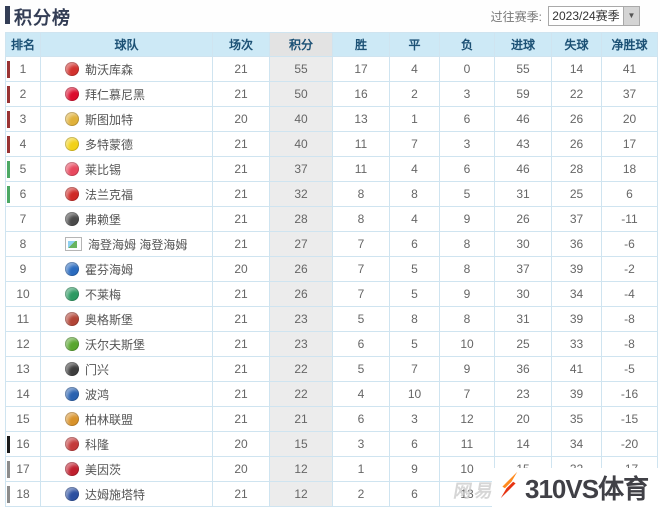  I want to click on team-name: 多特蒙德, so click(109, 144).